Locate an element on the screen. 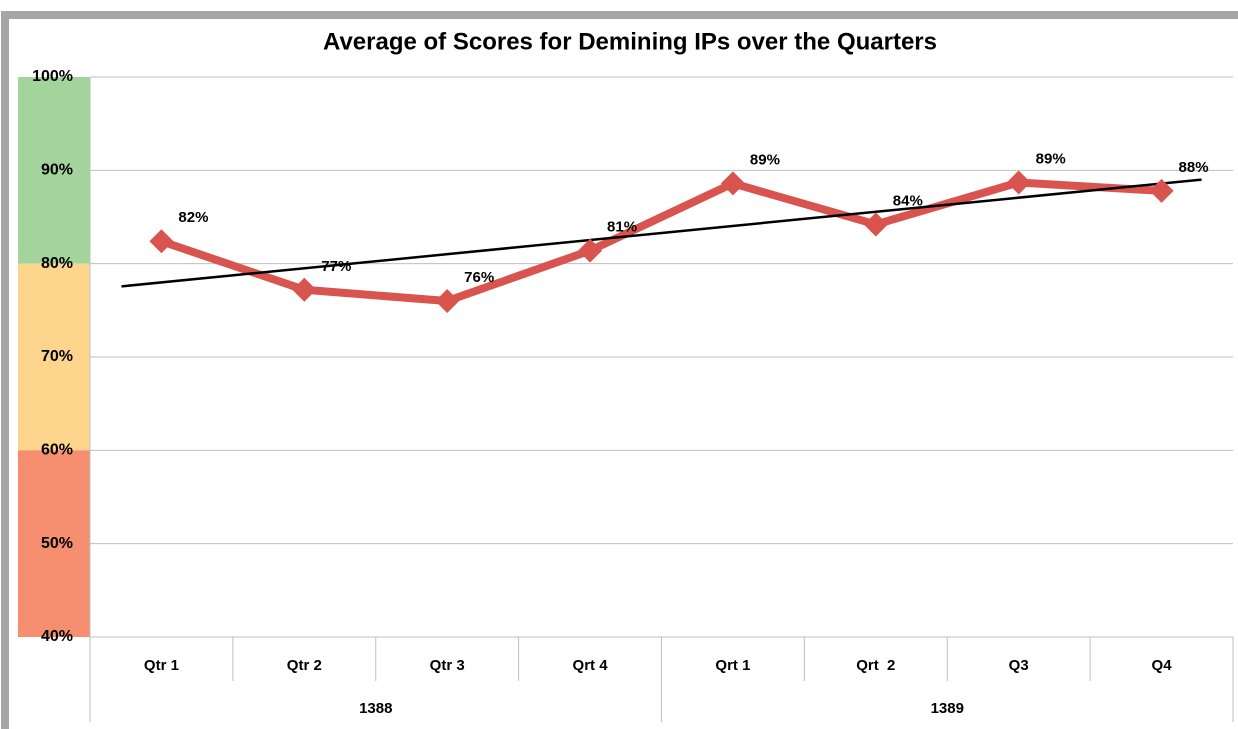 Image resolution: width=1238 pixels, height=729 pixels. y-tick-label: 90% is located at coordinates (57, 170).